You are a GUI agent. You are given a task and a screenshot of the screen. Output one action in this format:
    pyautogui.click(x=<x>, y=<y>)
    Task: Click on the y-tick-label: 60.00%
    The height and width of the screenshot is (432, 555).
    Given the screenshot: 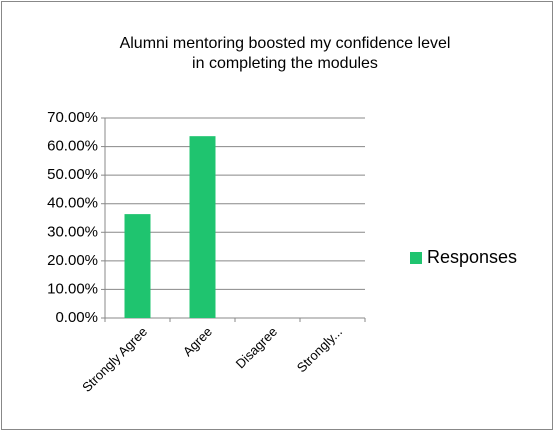 What is the action you would take?
    pyautogui.click(x=72, y=146)
    